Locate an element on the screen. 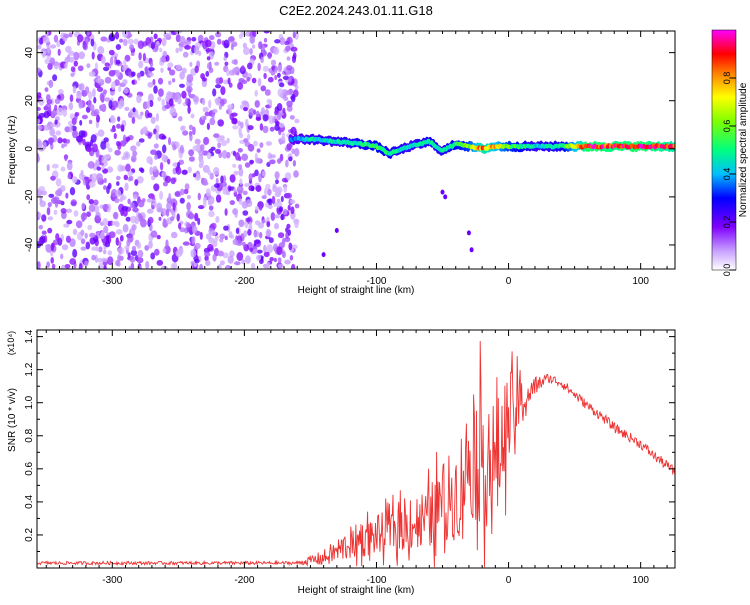  snr-ylabel: SNR (10 * v/v) is located at coordinates (12, 420).